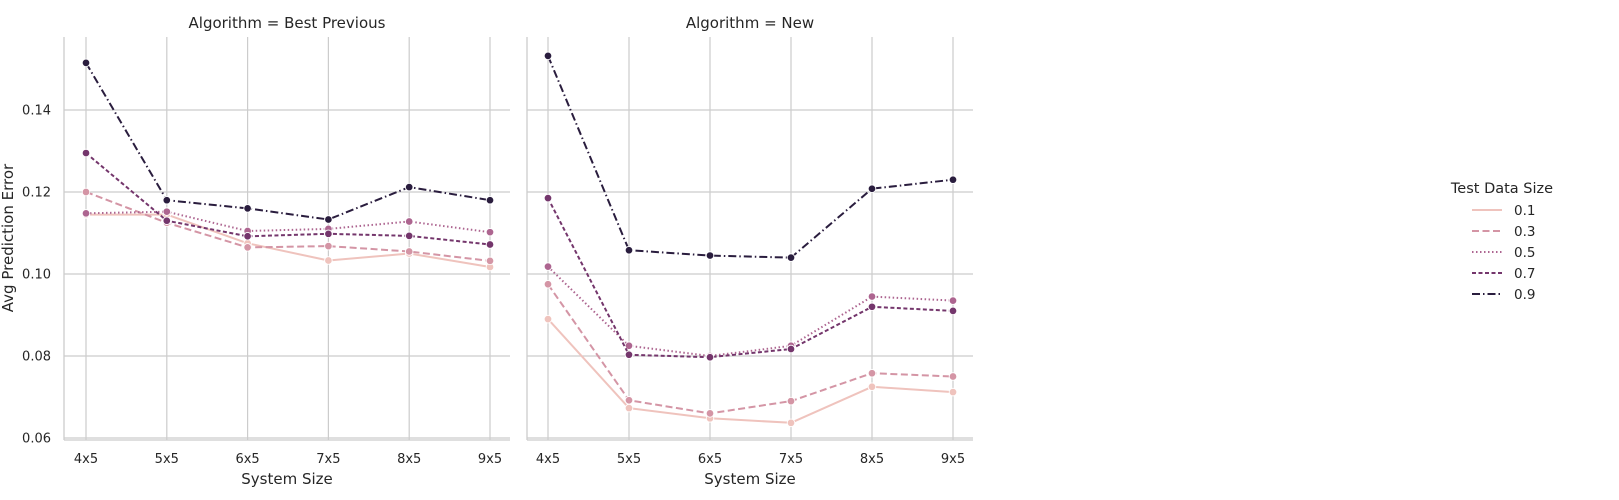 This screenshot has width=1619, height=500. Describe the element at coordinates (8, 237) in the screenshot. I see `y-axis-label: Avg Prediction Error` at that location.